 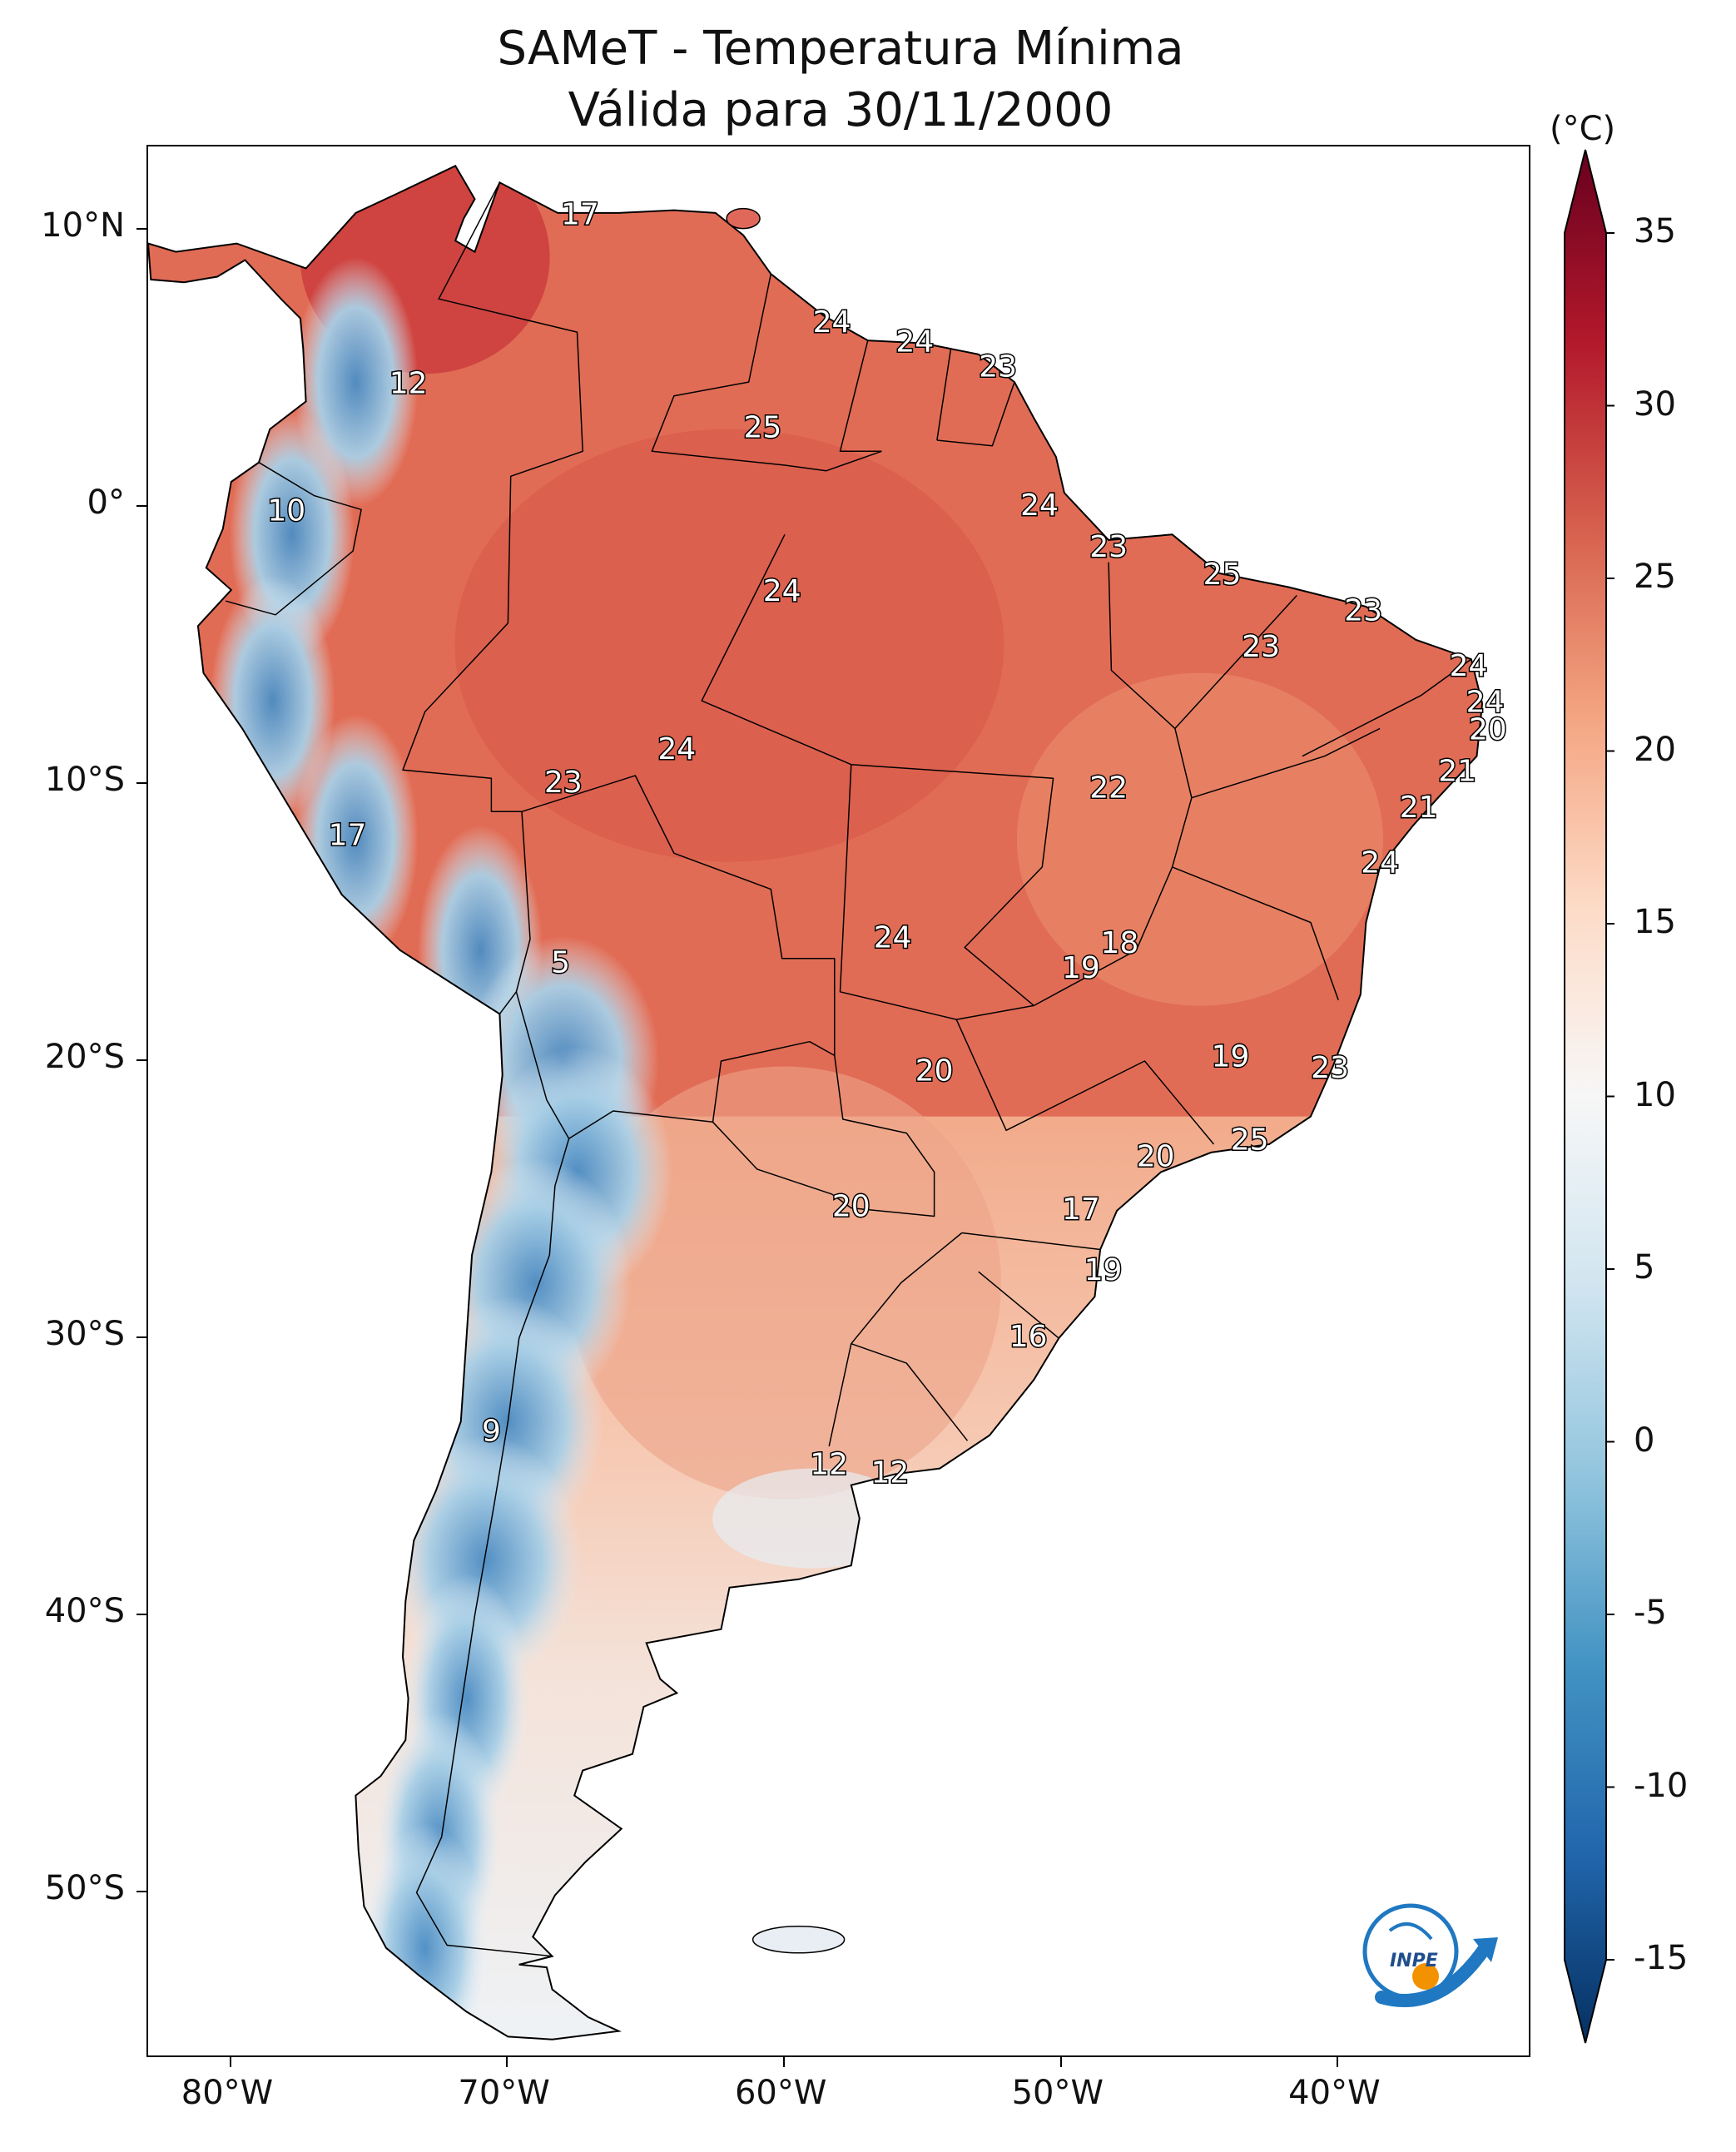 I want to click on station-value-label: 10, so click(x=286, y=511).